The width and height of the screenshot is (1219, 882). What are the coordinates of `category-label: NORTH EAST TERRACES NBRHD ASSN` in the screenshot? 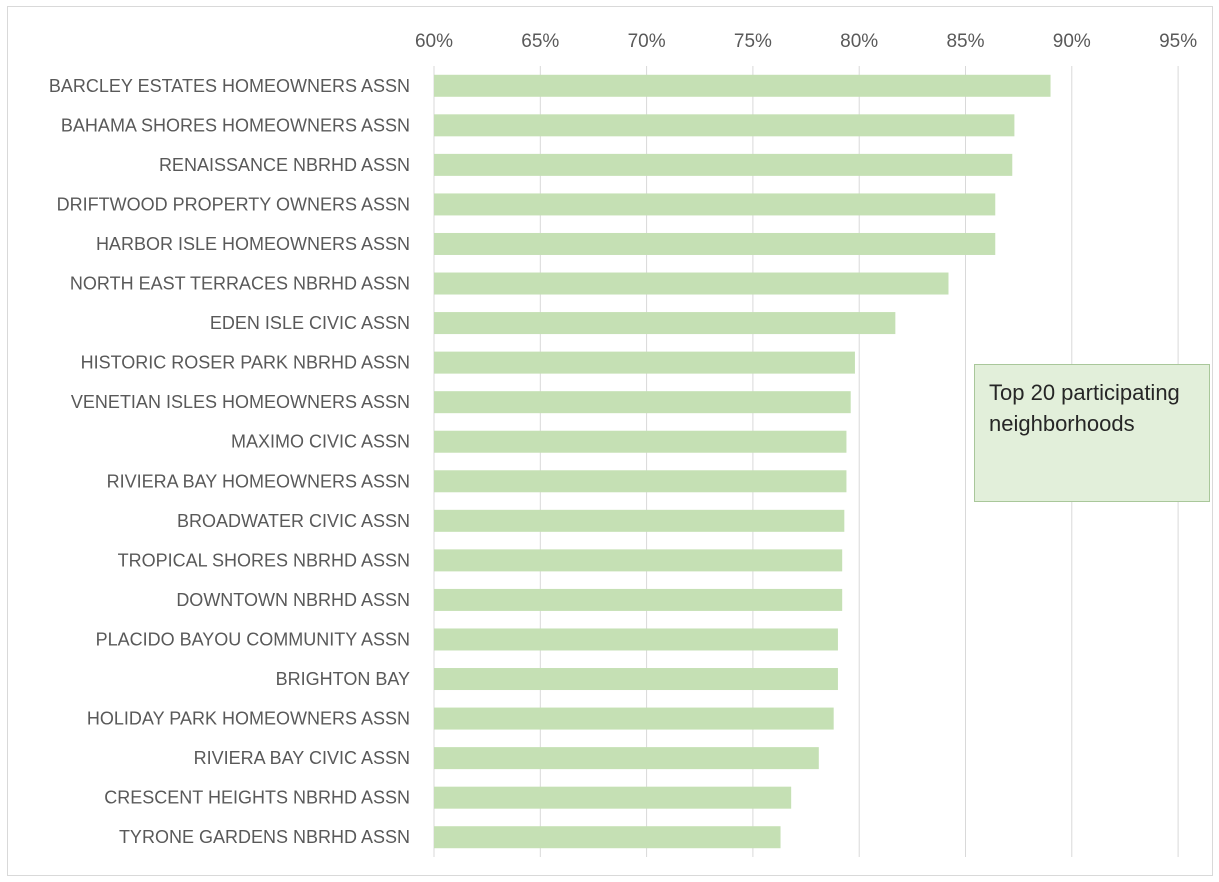 It's located at (240, 284).